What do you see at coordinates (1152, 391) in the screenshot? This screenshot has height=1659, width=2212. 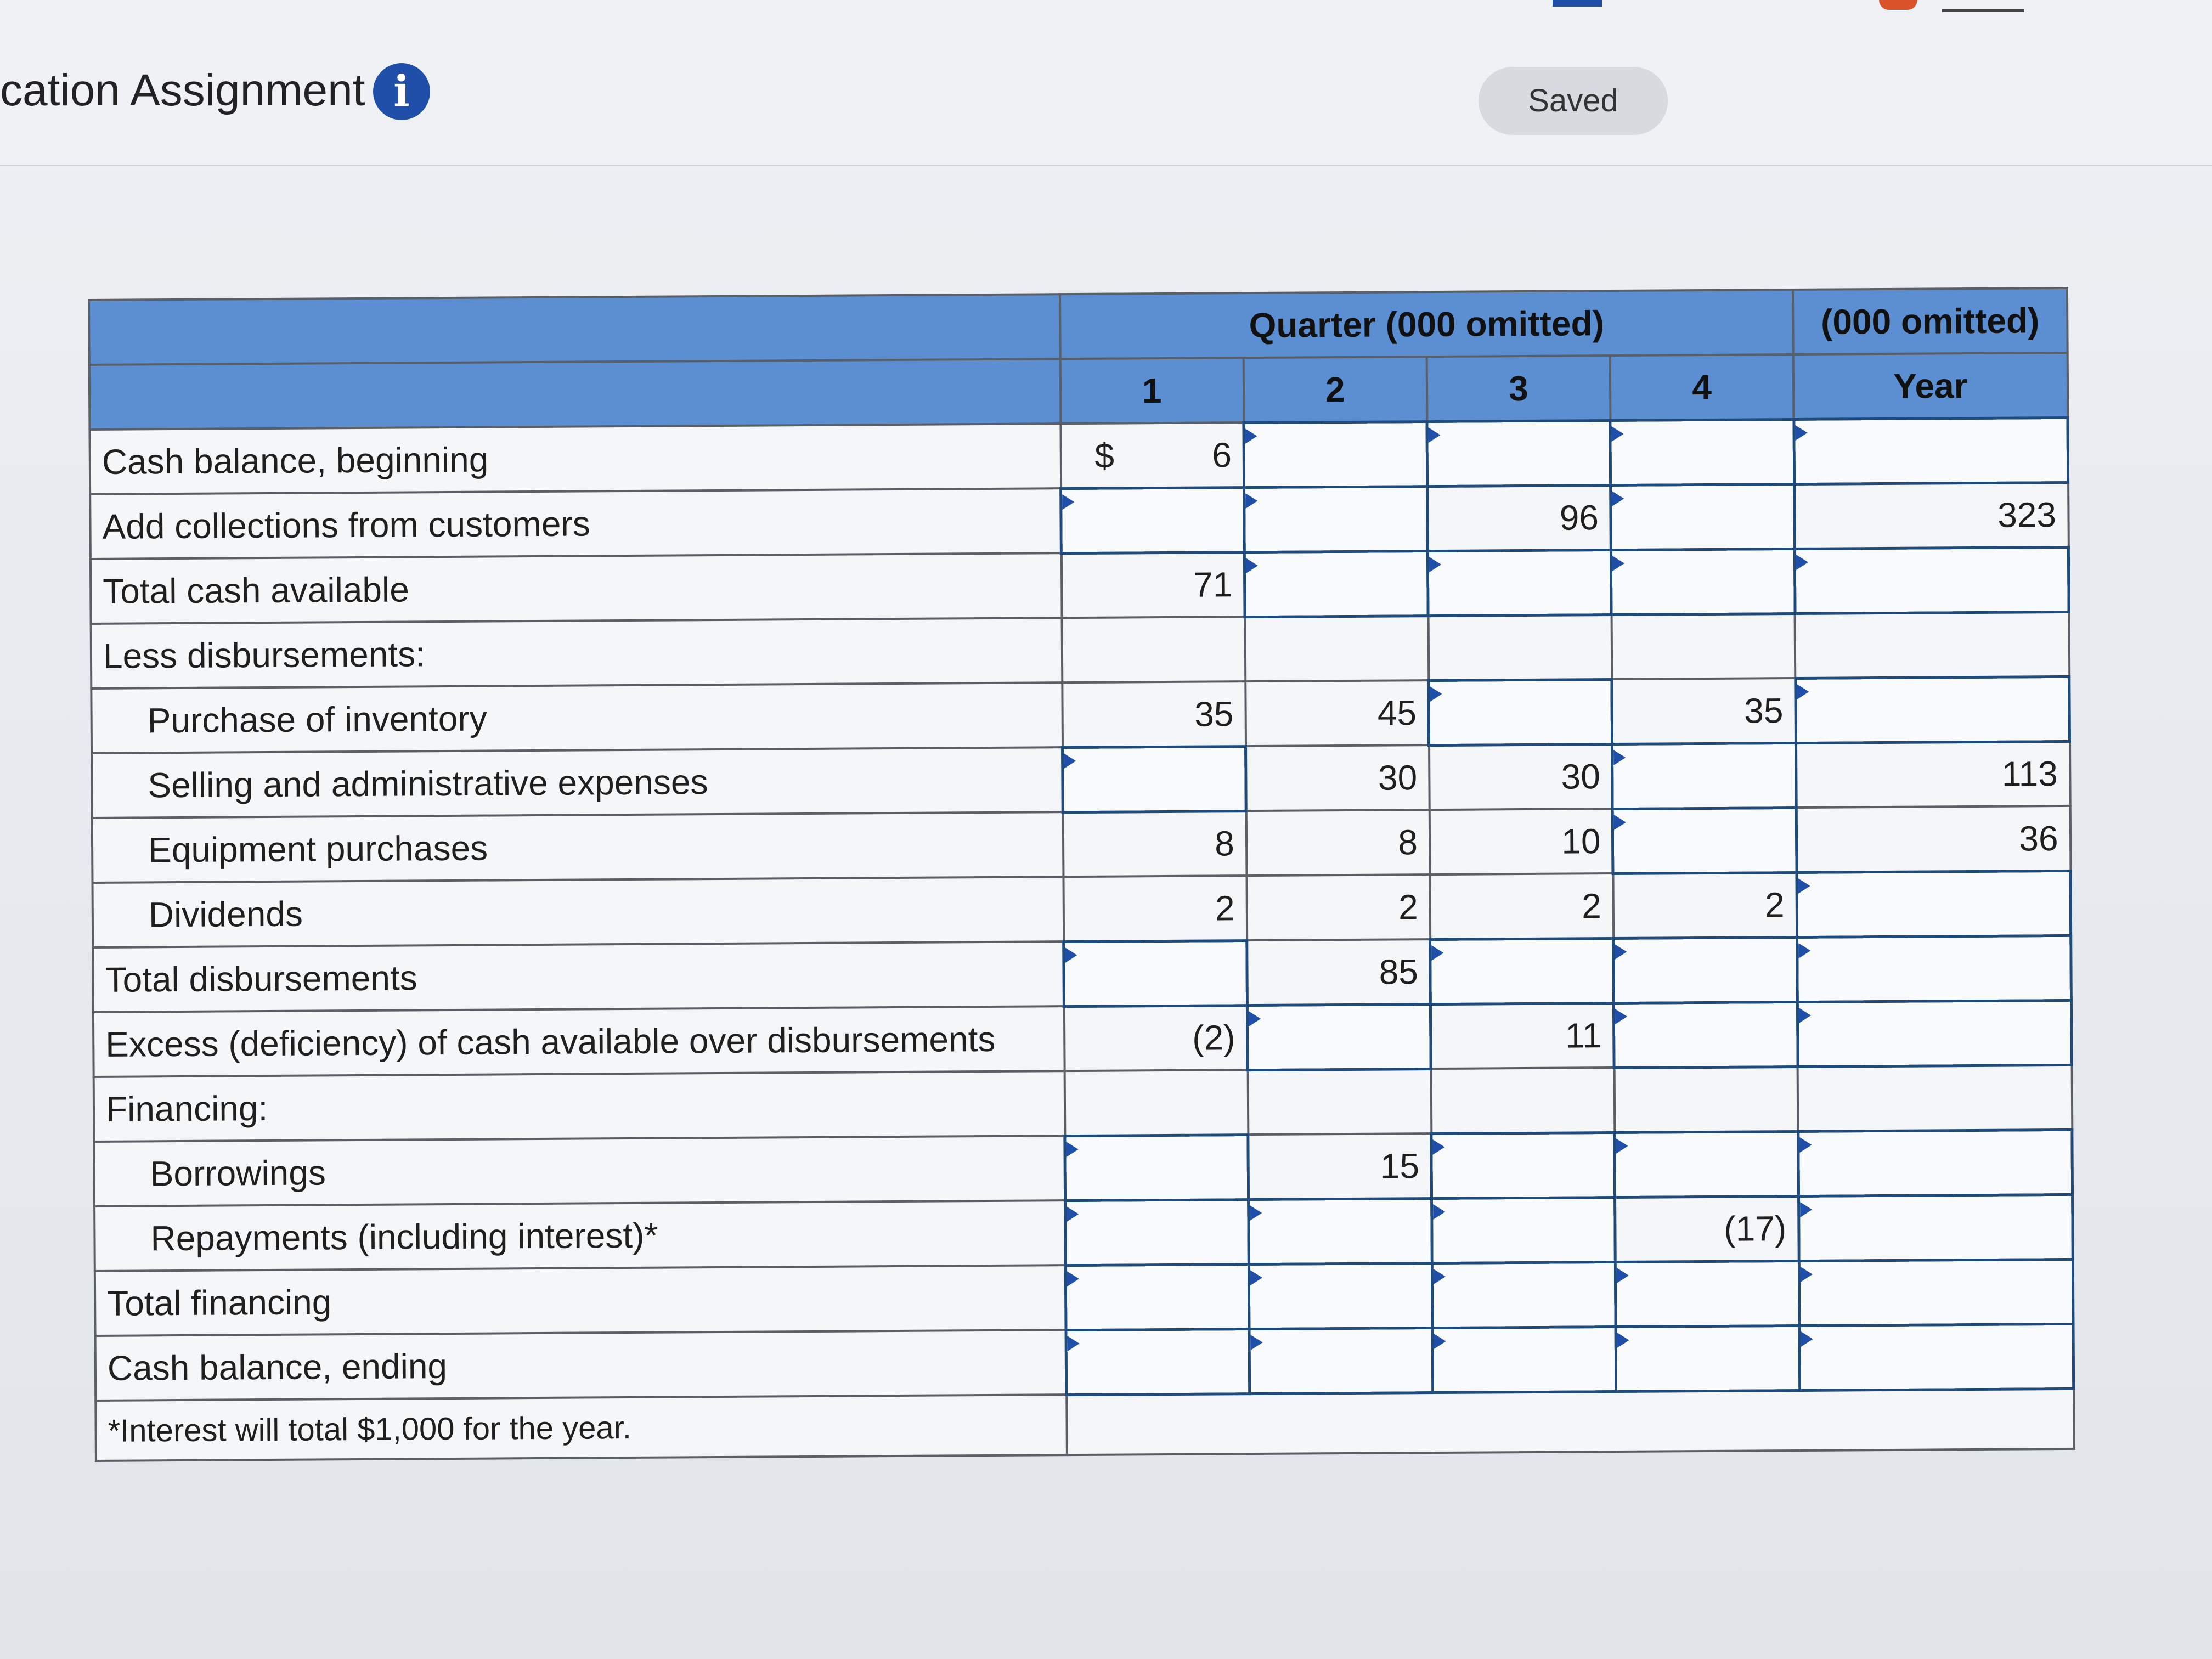 I see `column-header-q1: 1` at bounding box center [1152, 391].